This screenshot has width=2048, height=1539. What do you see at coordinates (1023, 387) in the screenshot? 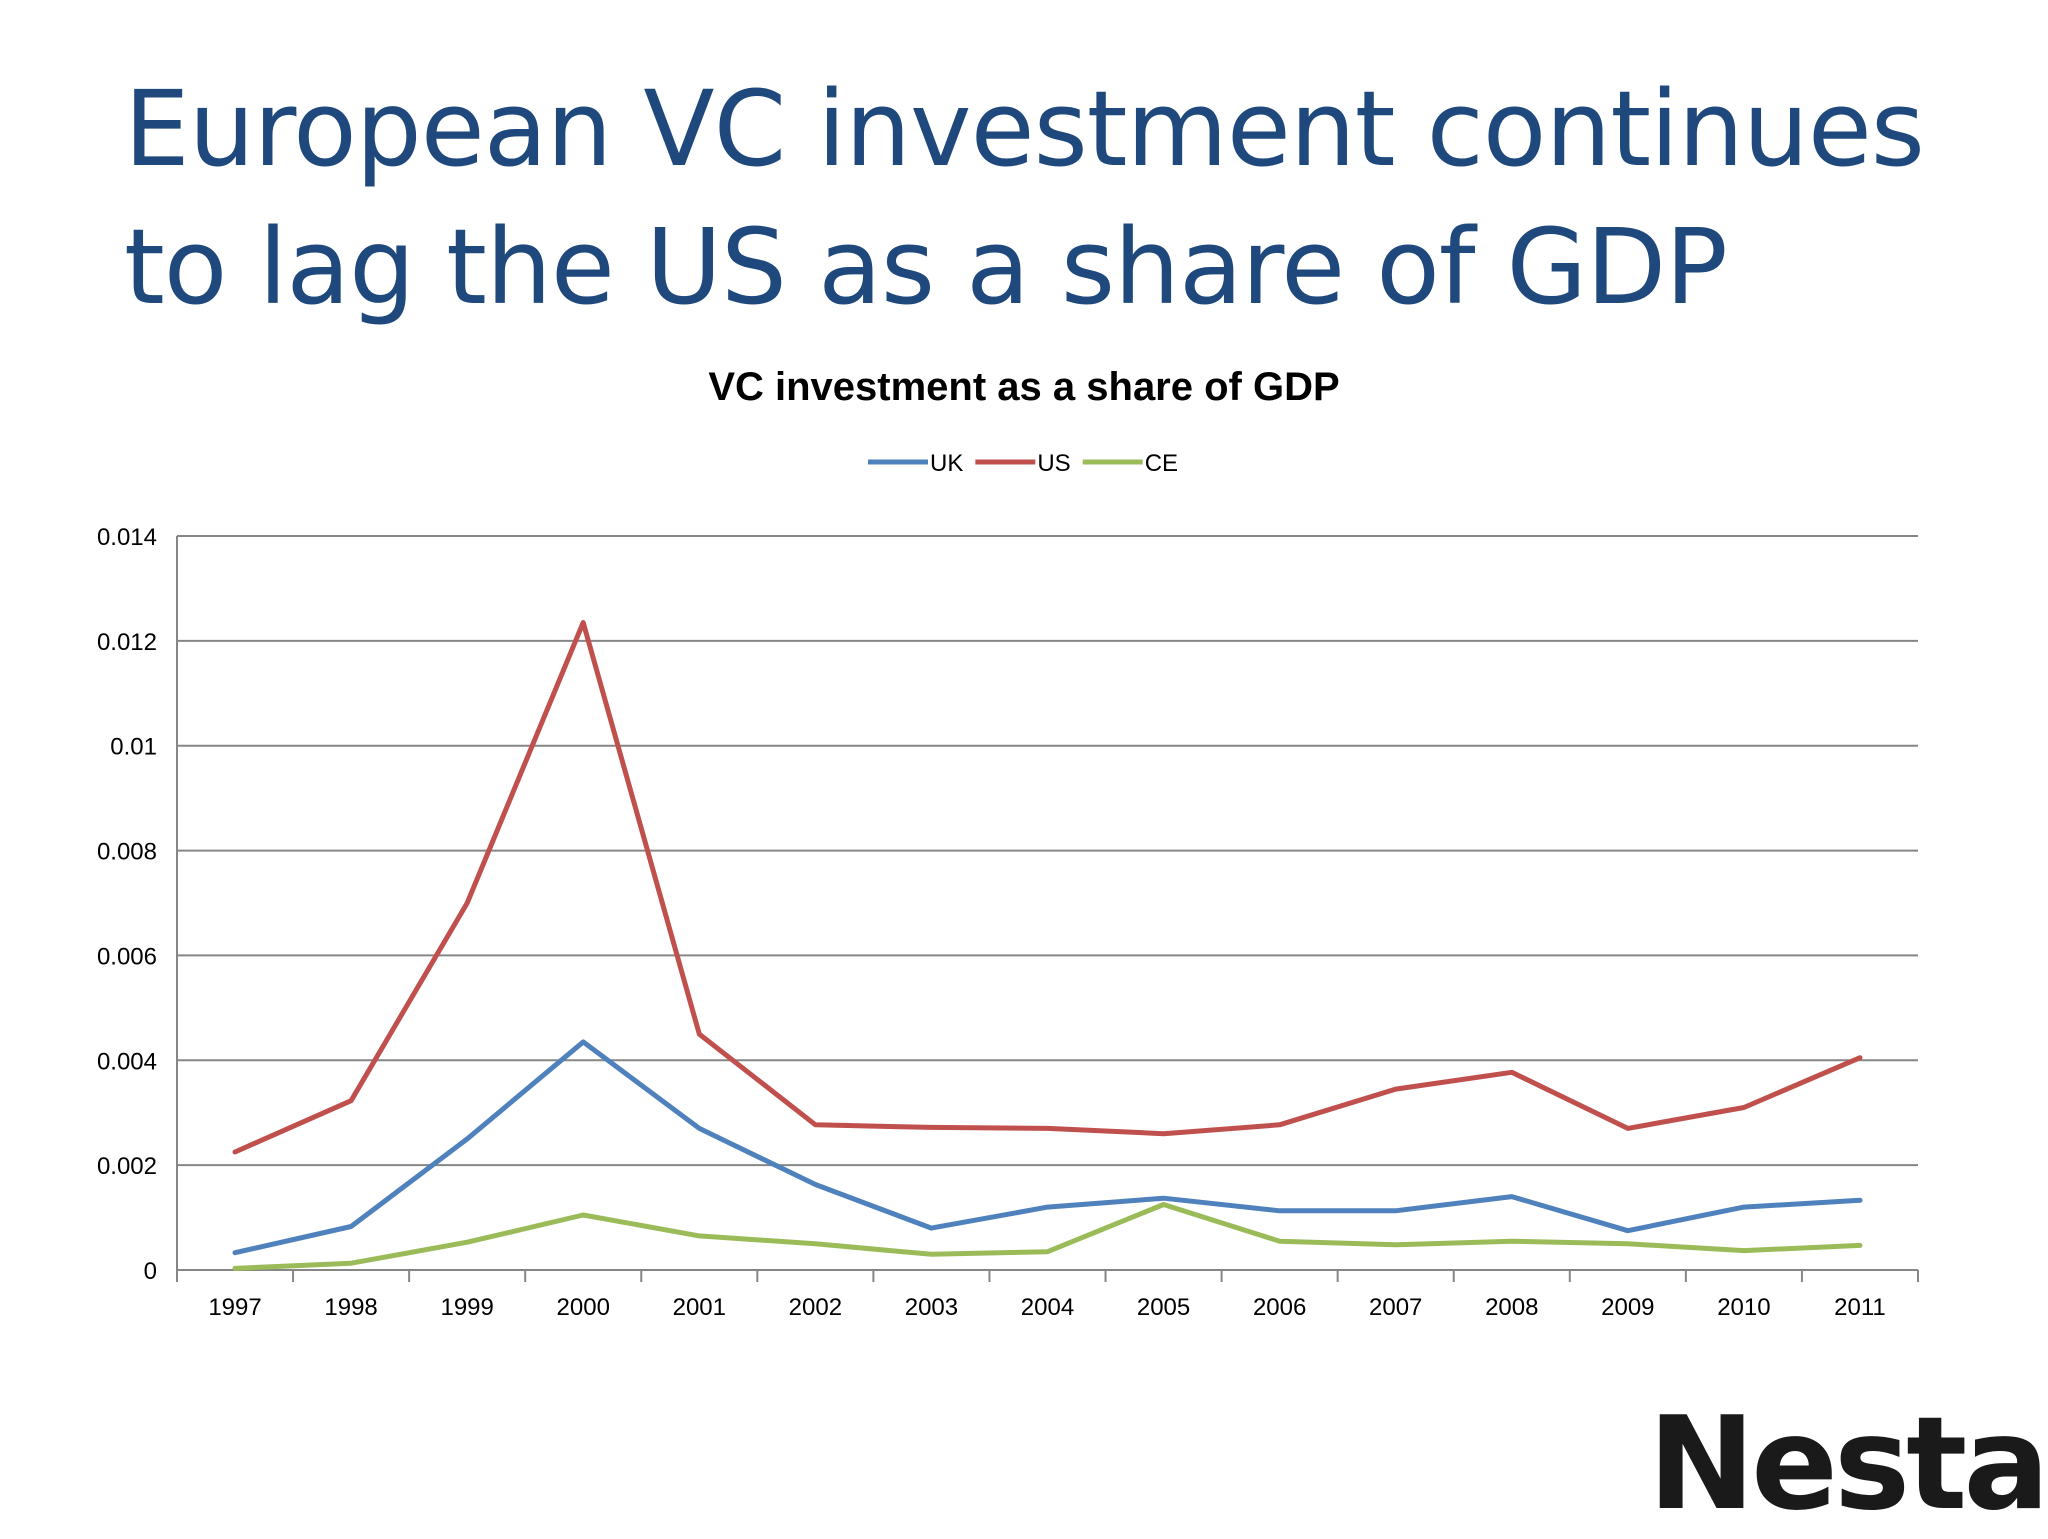
I see `chart-title: VC investment as a share of GDP` at bounding box center [1023, 387].